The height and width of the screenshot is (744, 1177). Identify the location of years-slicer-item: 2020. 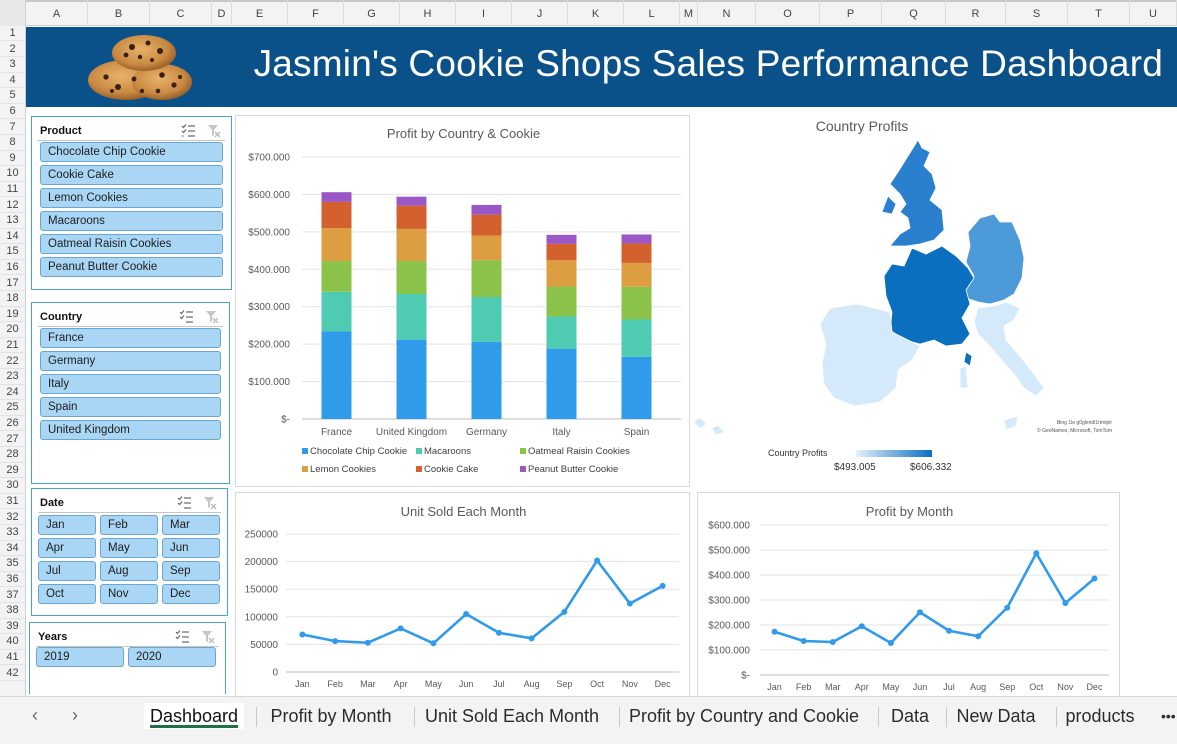
(172, 657).